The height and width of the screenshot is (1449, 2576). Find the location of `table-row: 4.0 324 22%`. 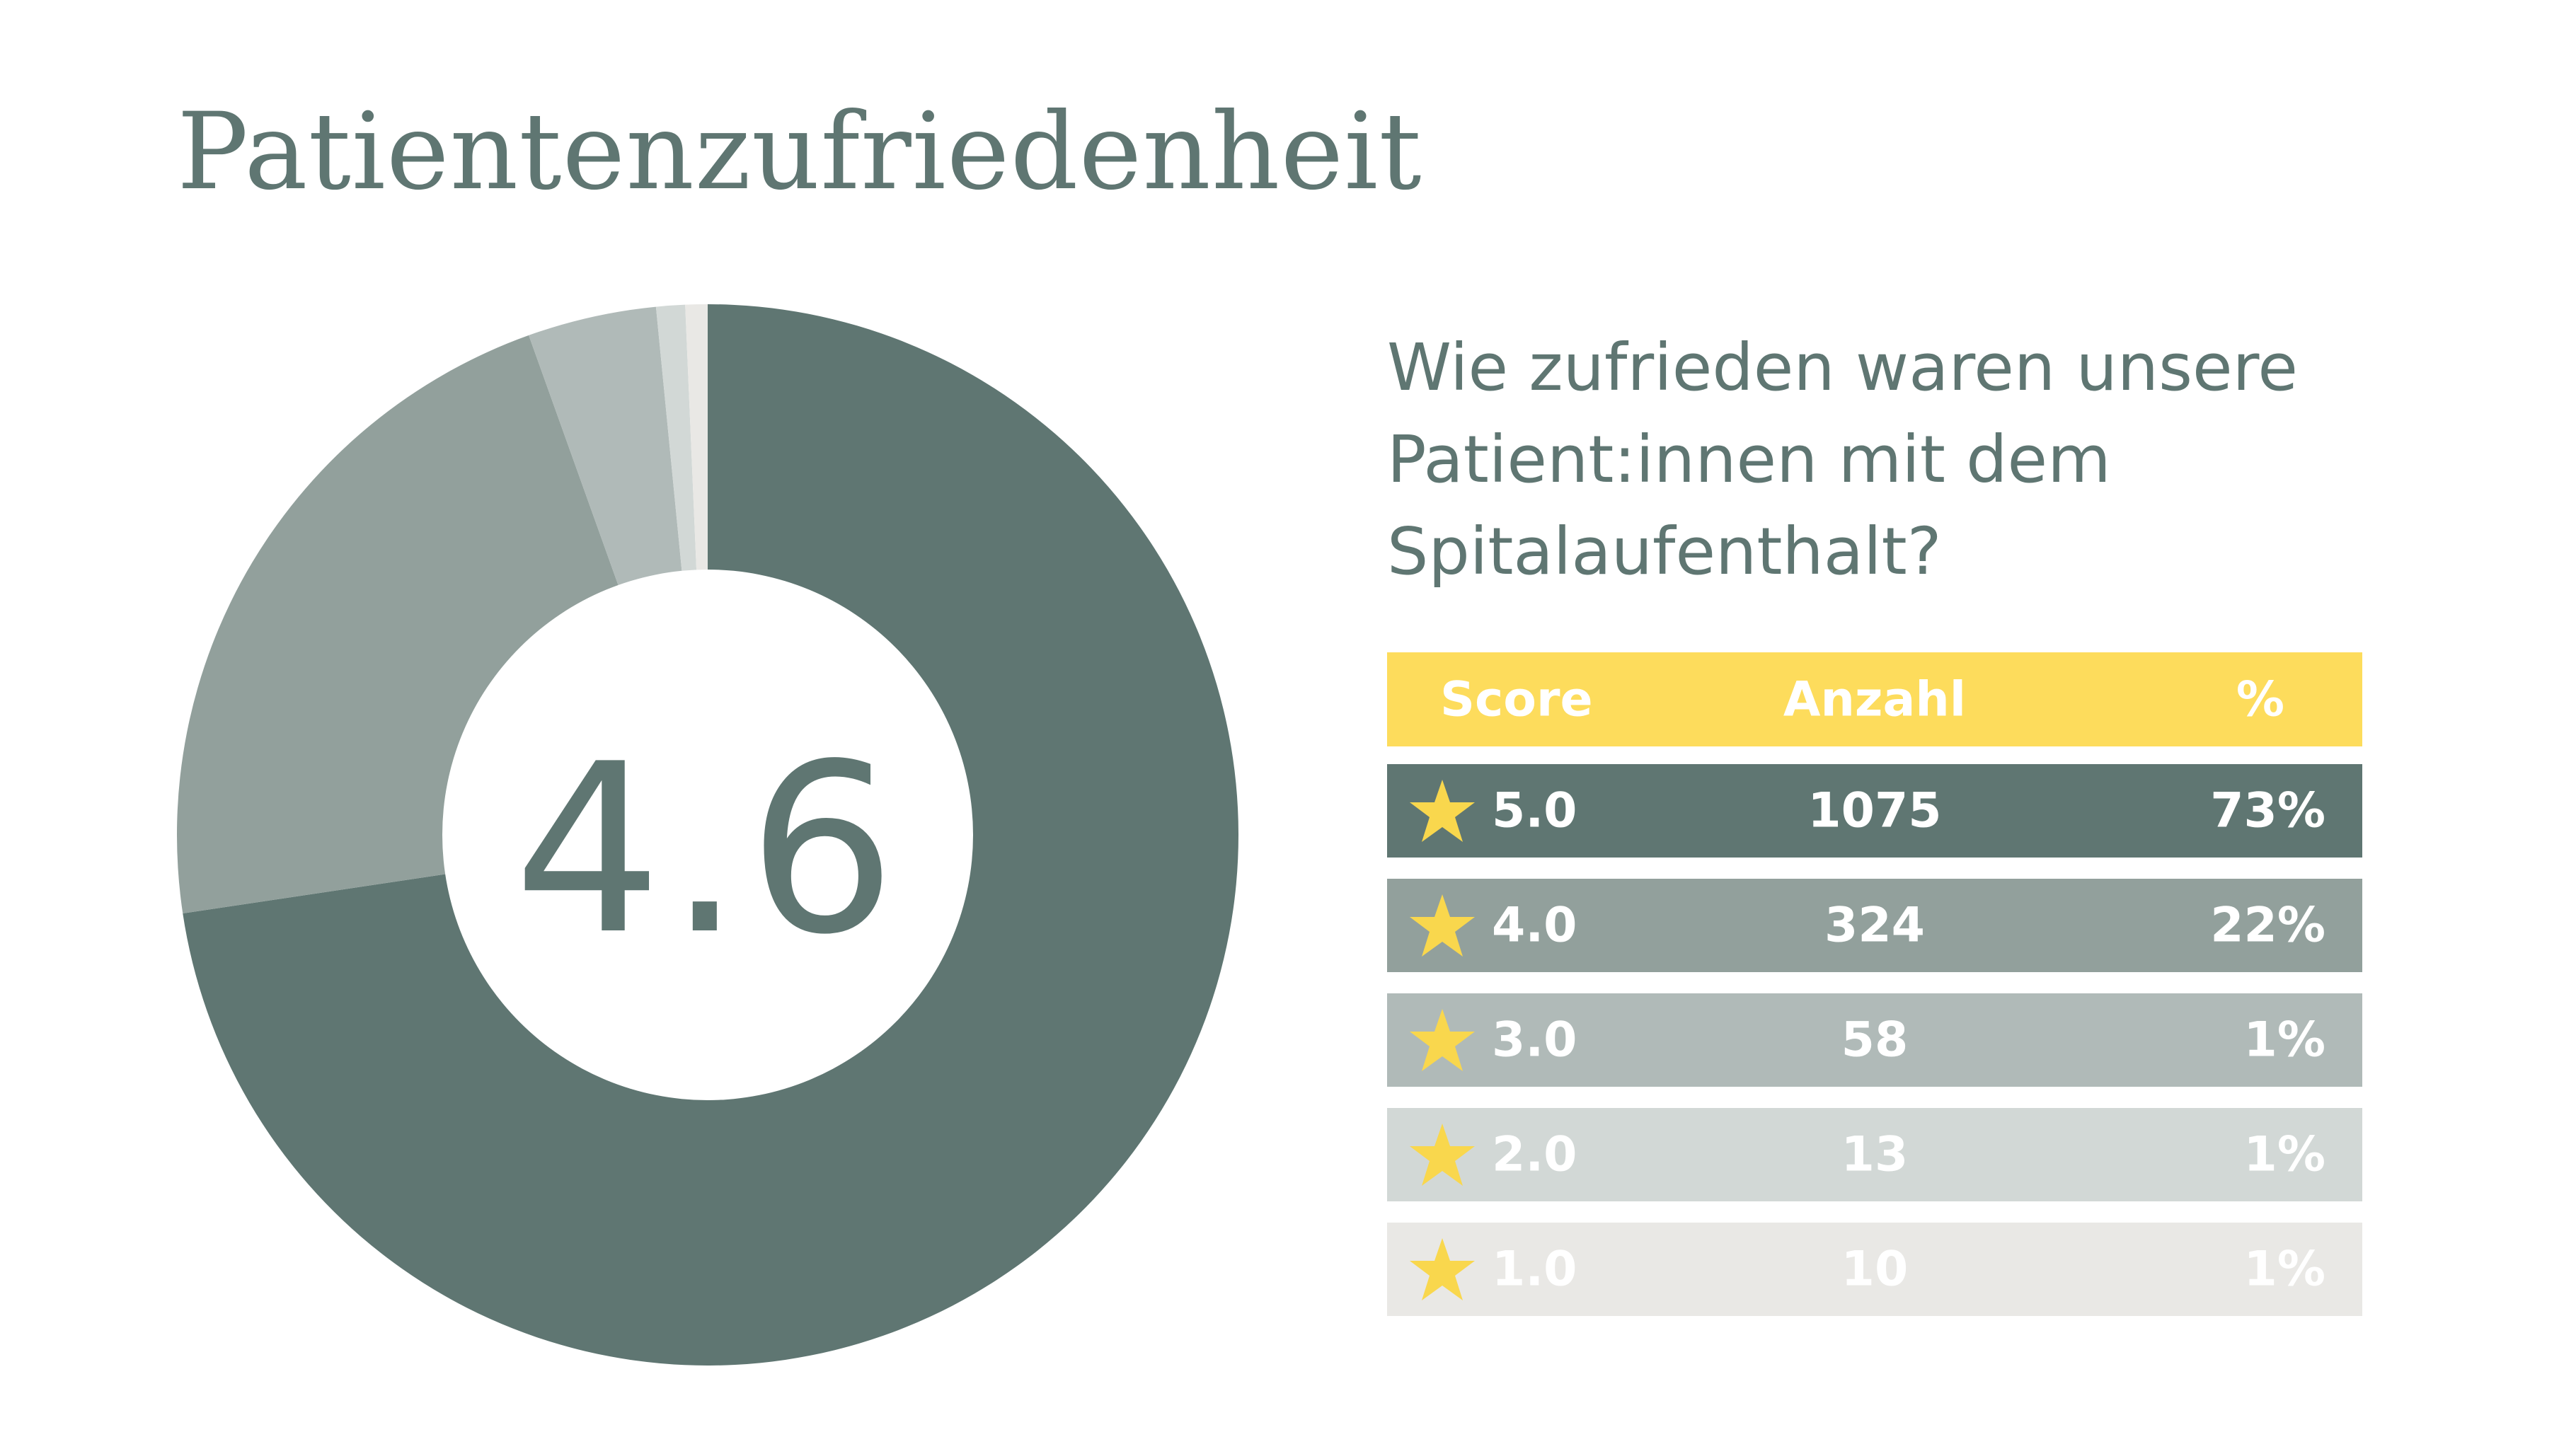

table-row: 4.0 324 22% is located at coordinates (1874, 925).